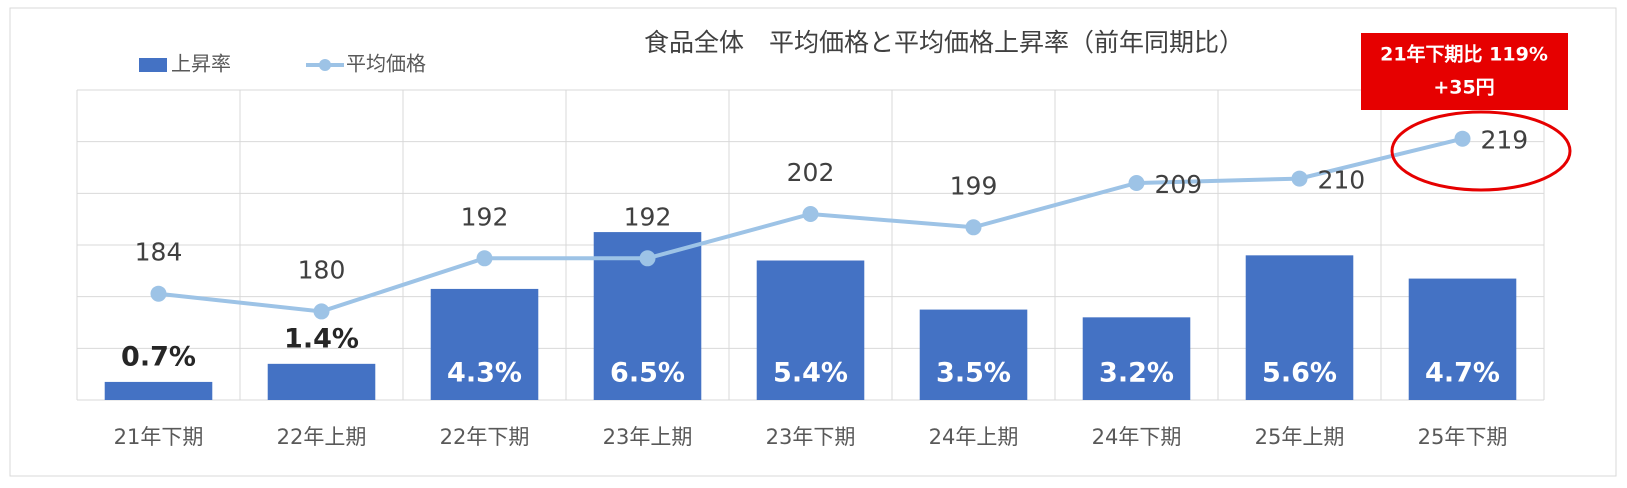 Image resolution: width=1627 pixels, height=488 pixels. Describe the element at coordinates (944, 42) in the screenshot. I see `chart-title: 食品全体 平均価格と平均価格上昇率（前年同期比）` at that location.